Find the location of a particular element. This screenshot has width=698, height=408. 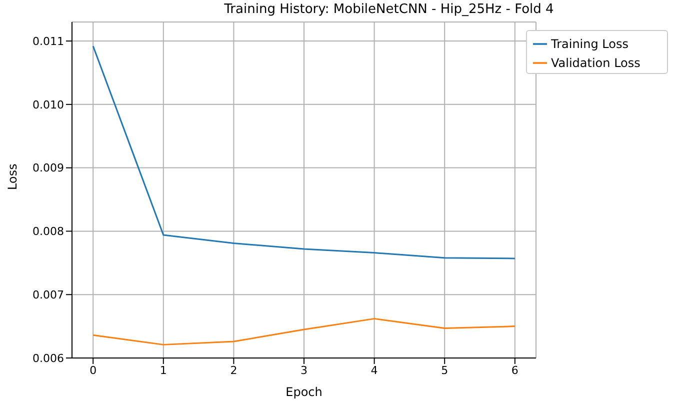

y-tick-label: 0.009 is located at coordinates (48, 168).